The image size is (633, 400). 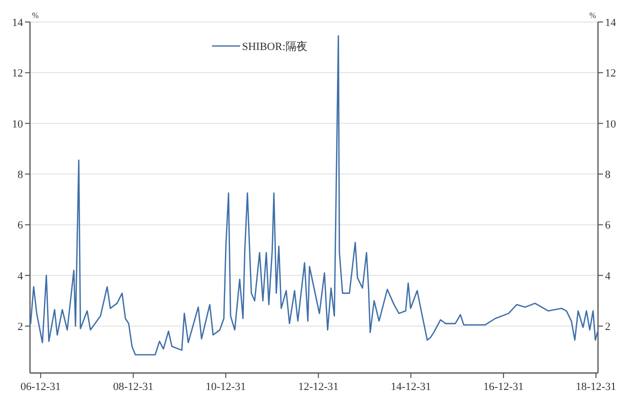 I want to click on y2-tick-label: 4, so click(x=608, y=276).